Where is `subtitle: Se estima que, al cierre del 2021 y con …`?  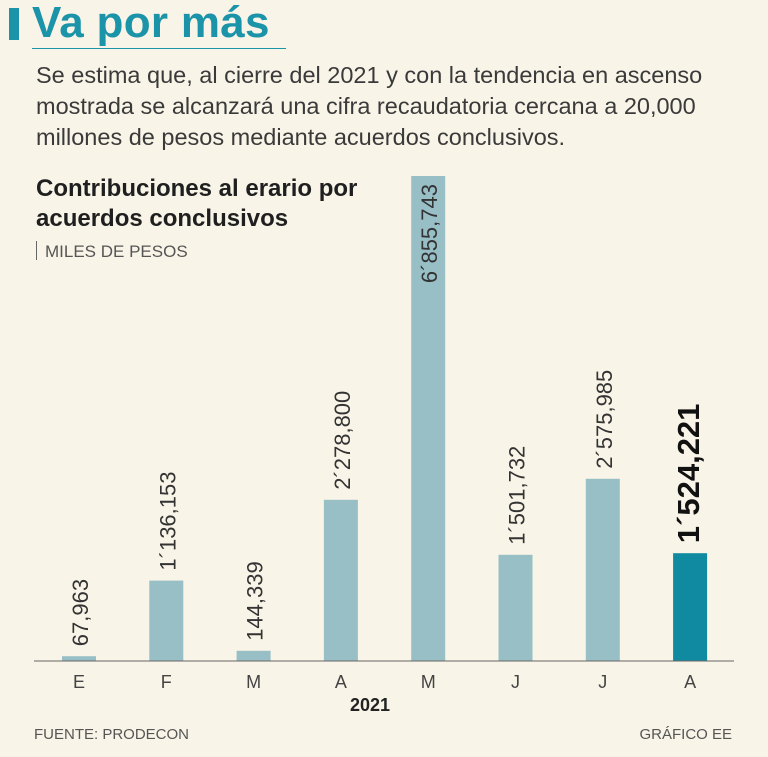 subtitle: Se estima que, al cierre del 2021 y con … is located at coordinates (369, 106).